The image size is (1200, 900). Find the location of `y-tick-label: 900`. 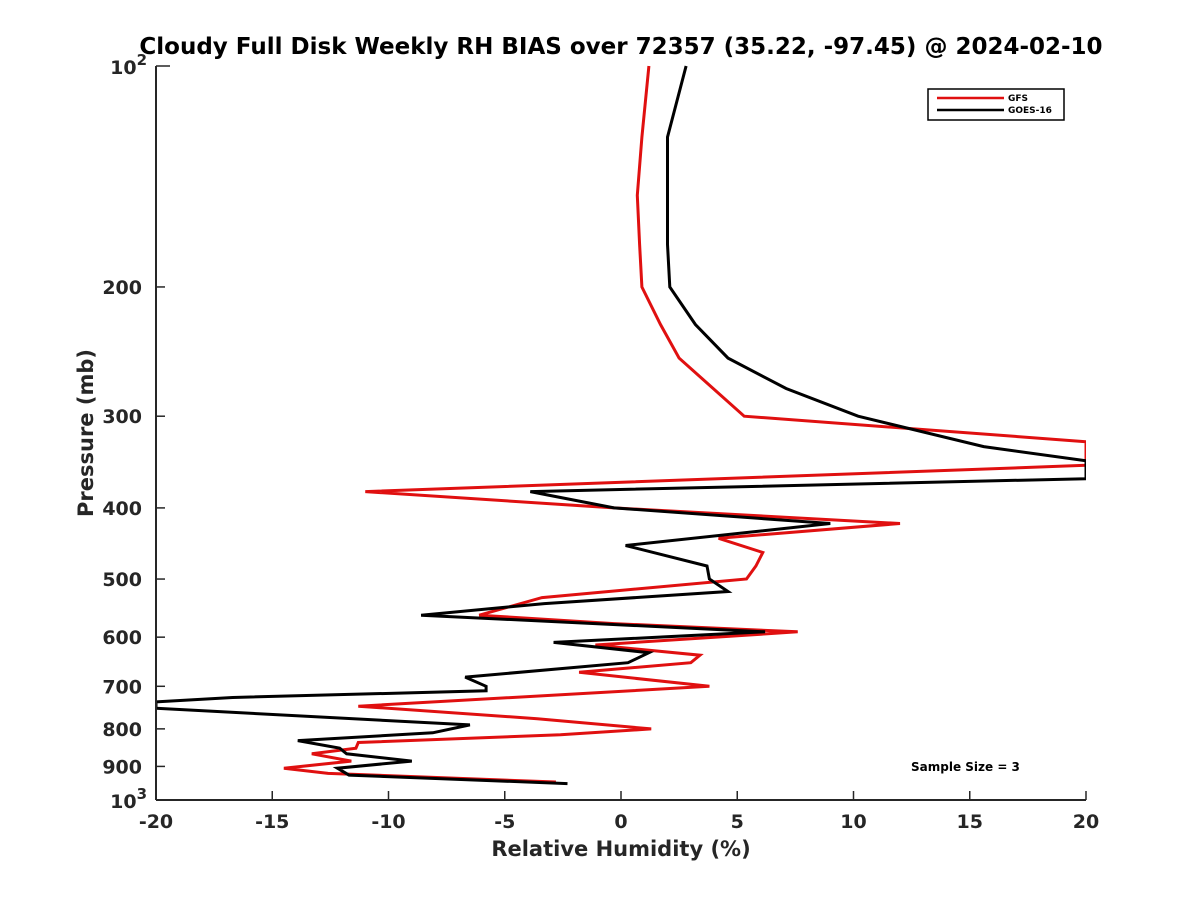

y-tick-label: 900 is located at coordinates (122, 767).